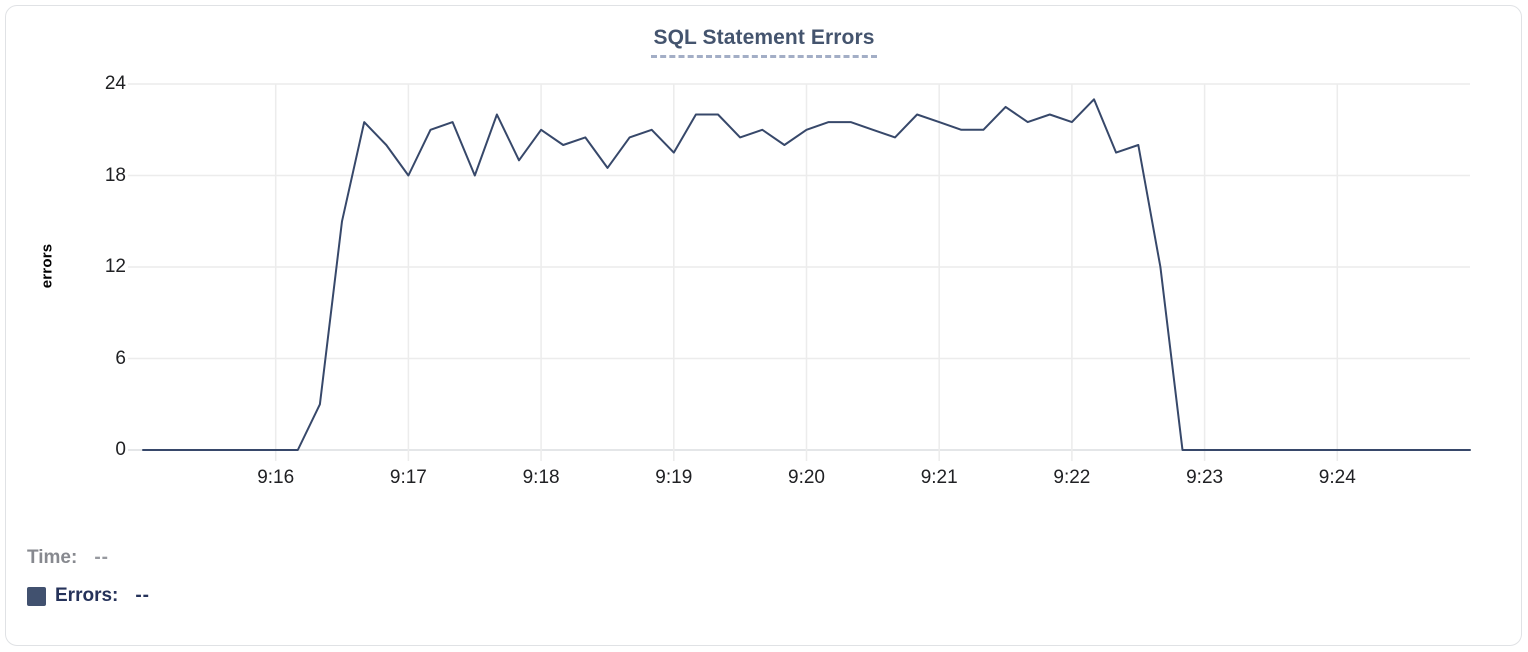  What do you see at coordinates (276, 477) in the screenshot?
I see `x-tick-label: 9:16` at bounding box center [276, 477].